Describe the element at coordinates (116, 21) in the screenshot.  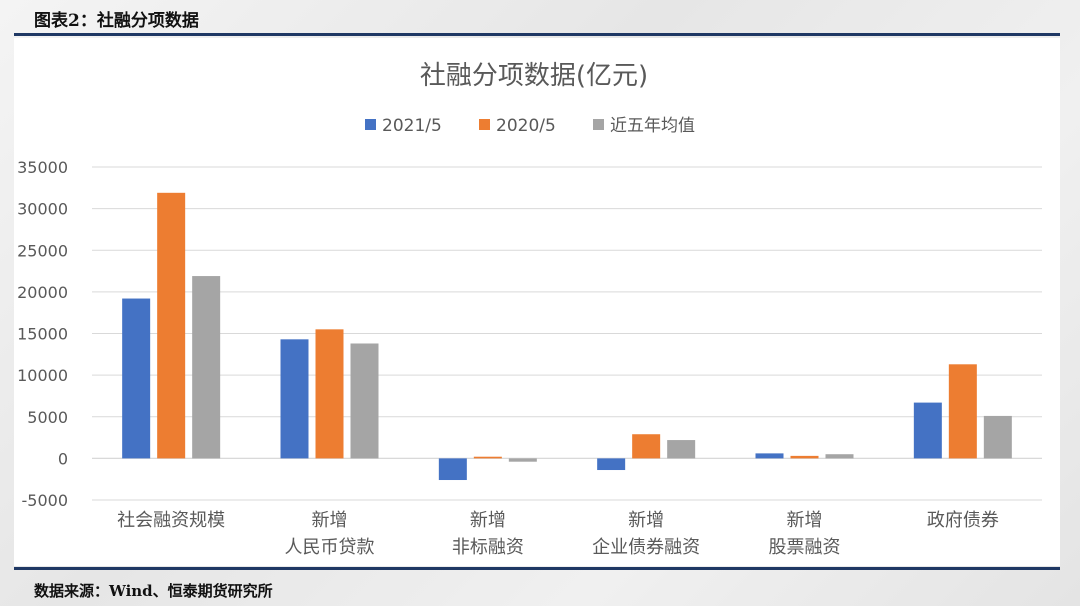
I see `figure-caption: 图表2：社融分项数据` at that location.